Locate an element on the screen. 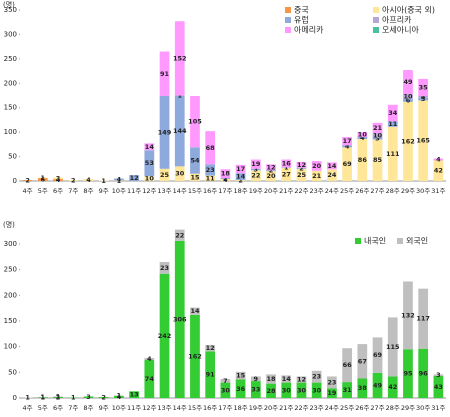 The height and width of the screenshot is (417, 450). data-label: 12 is located at coordinates (271, 167).